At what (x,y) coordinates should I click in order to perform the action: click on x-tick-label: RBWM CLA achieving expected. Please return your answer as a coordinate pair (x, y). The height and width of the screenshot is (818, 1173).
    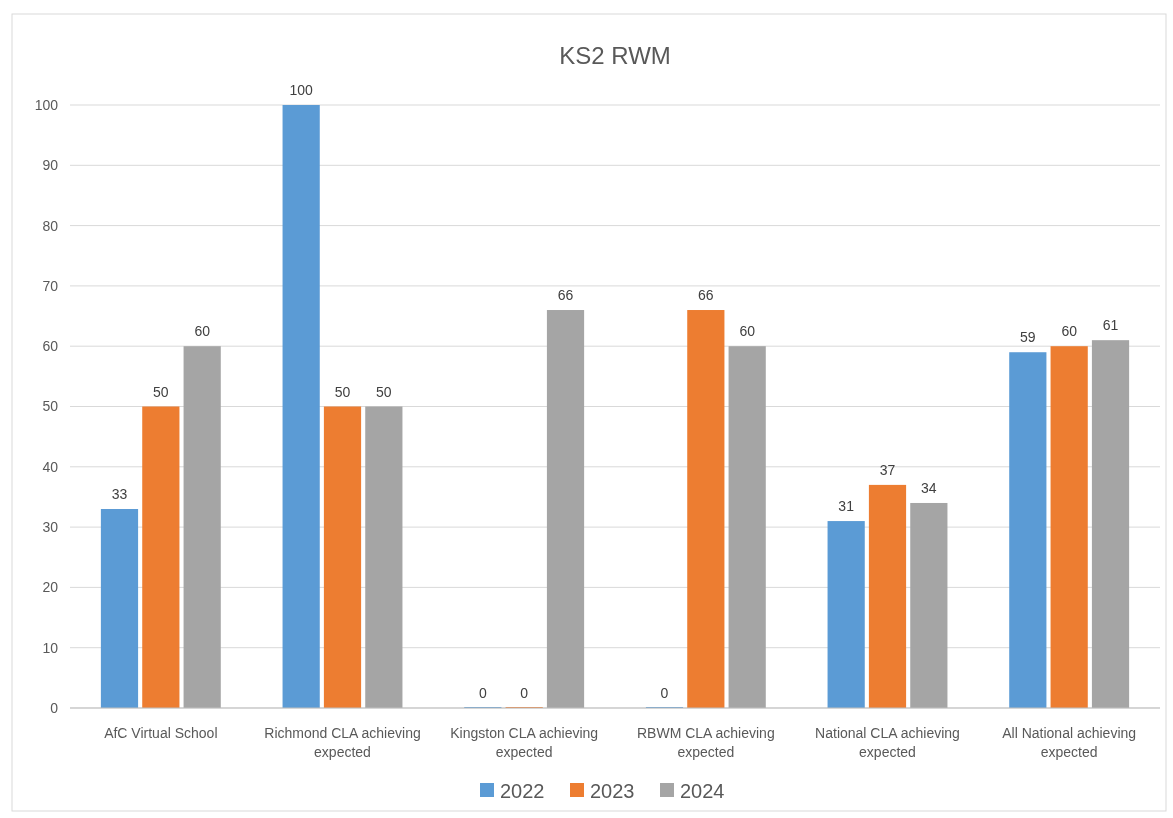
    Looking at the image, I should click on (705, 742).